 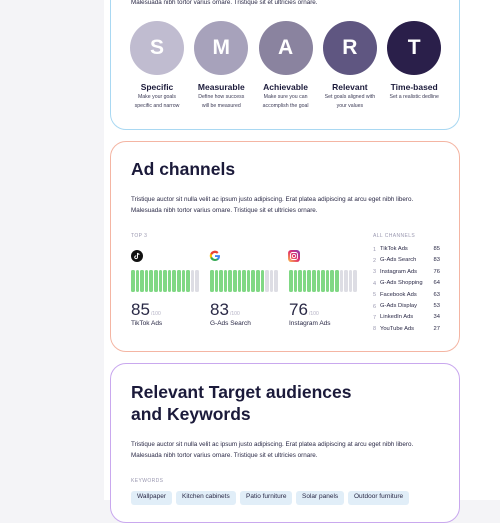 I want to click on channel-name: G-Ads Search, so click(x=230, y=323).